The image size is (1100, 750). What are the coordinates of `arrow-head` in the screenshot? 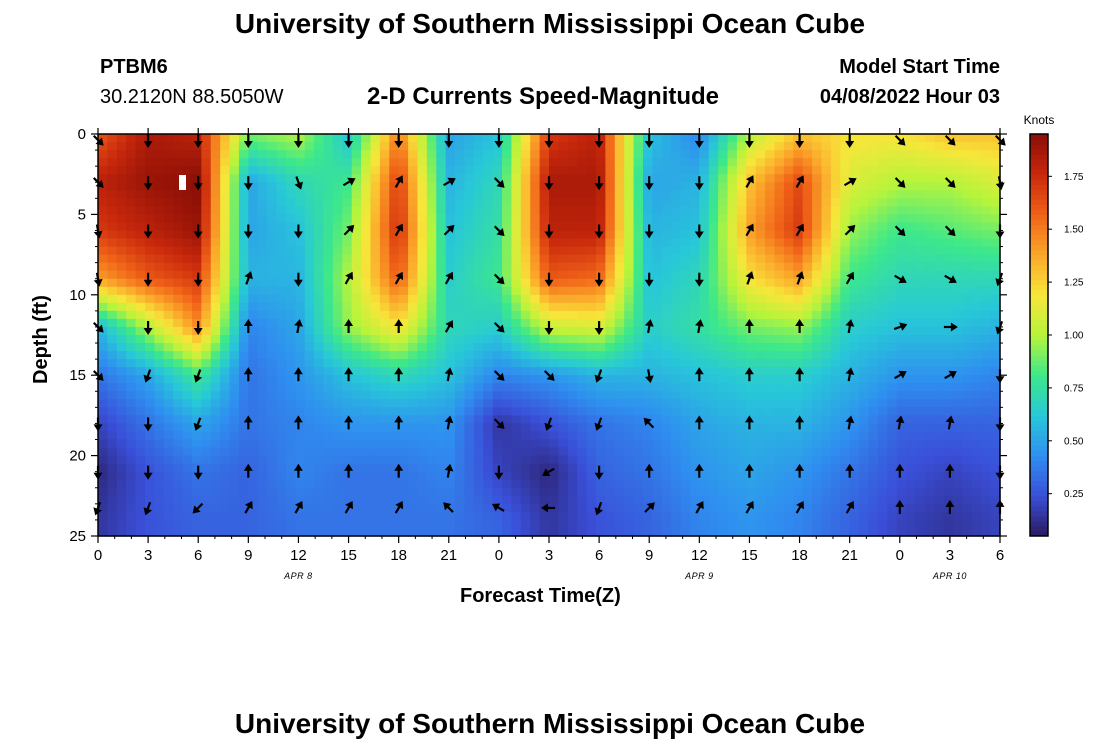 It's located at (901, 183).